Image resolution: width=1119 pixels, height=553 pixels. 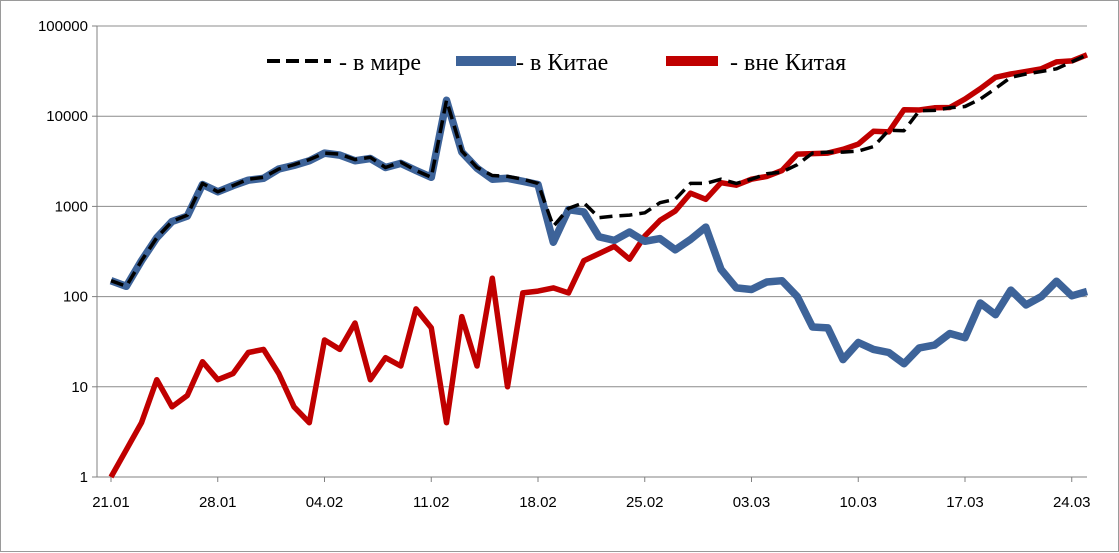 I want to click on y-tick-label: 100, so click(x=75, y=297).